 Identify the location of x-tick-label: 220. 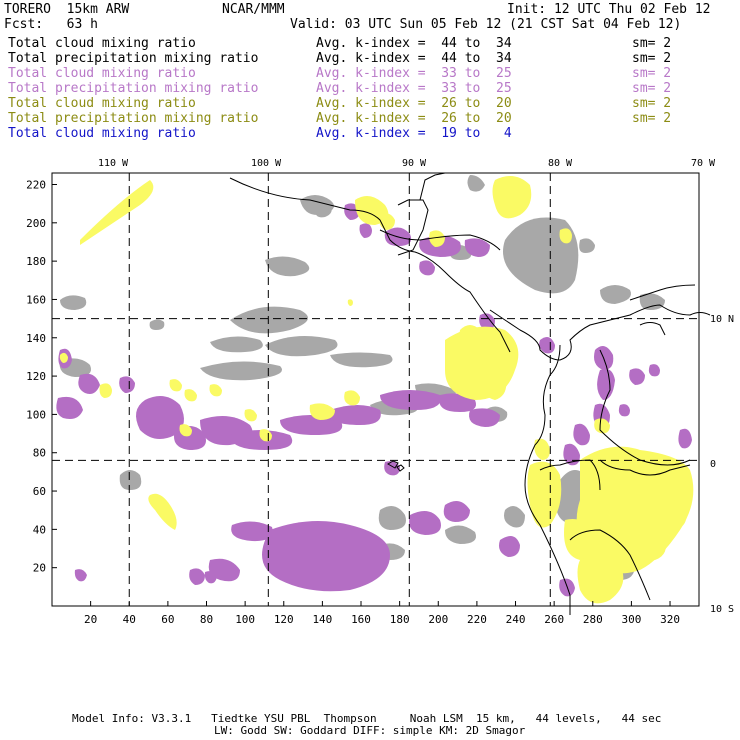
(477, 619).